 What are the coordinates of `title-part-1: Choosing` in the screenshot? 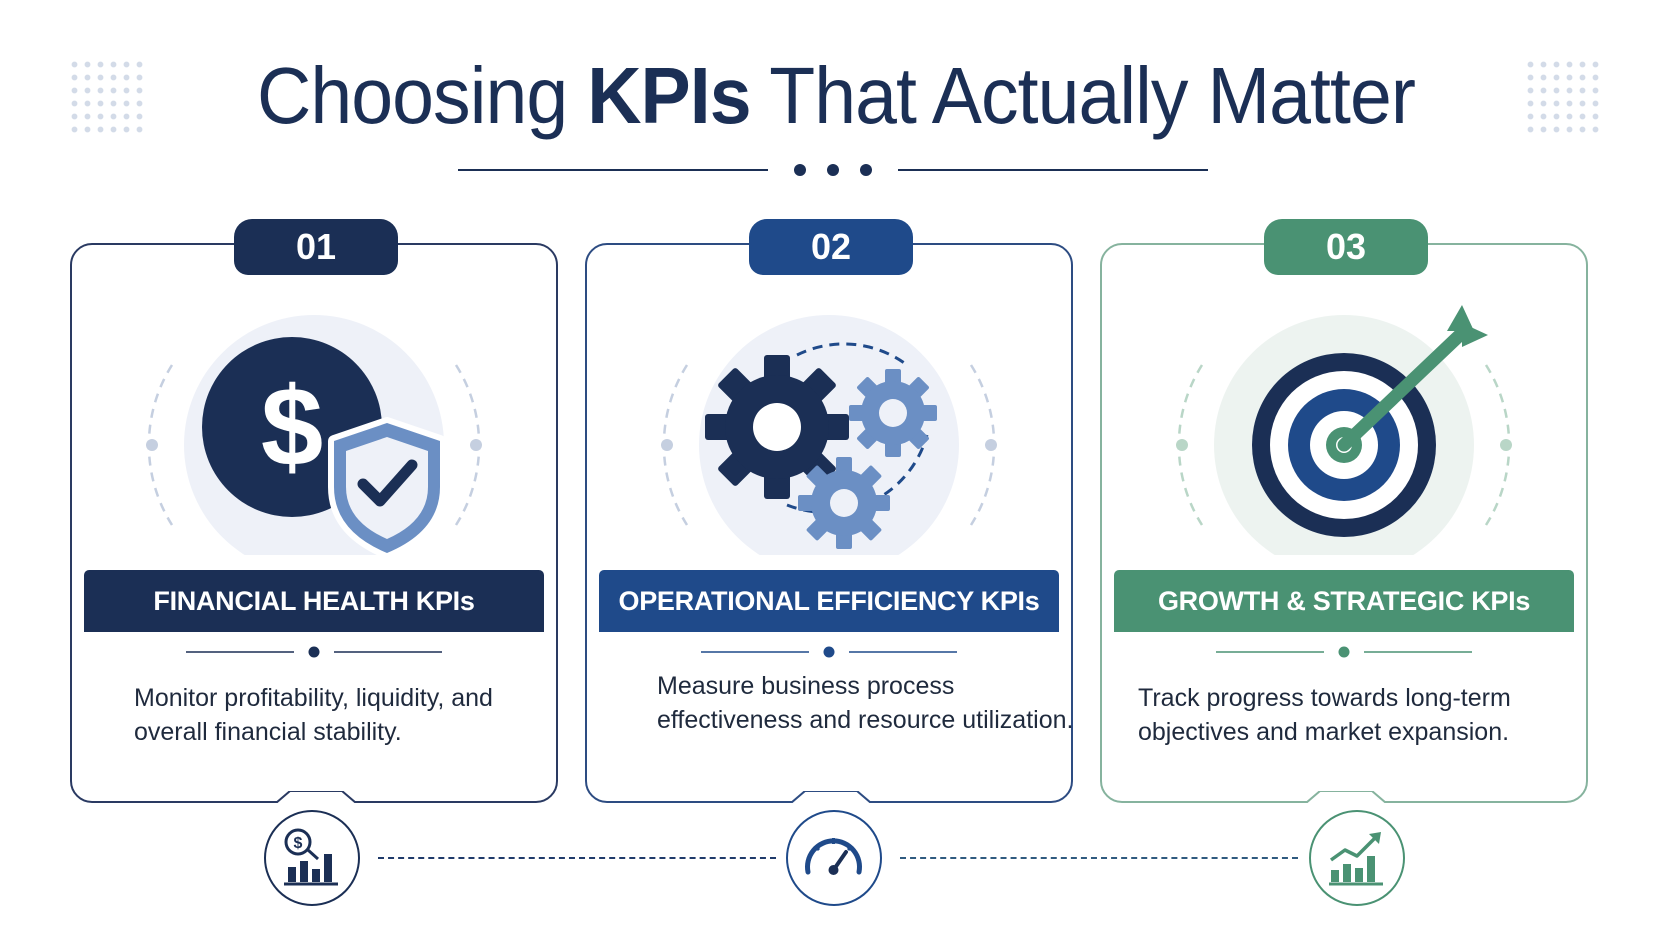 It's located at (422, 95).